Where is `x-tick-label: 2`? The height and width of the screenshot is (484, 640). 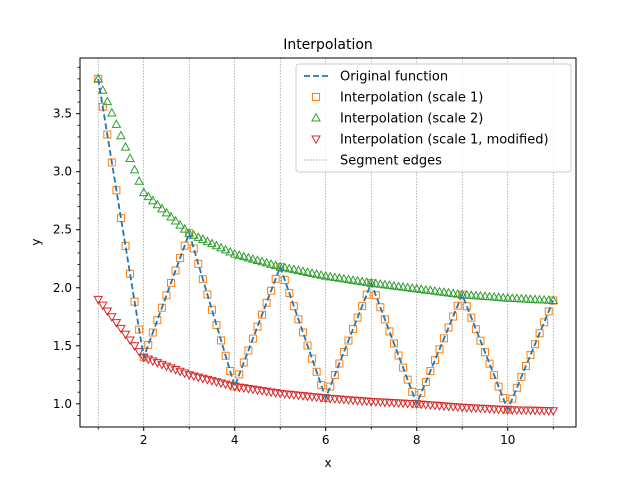 x-tick-label: 2 is located at coordinates (144, 440).